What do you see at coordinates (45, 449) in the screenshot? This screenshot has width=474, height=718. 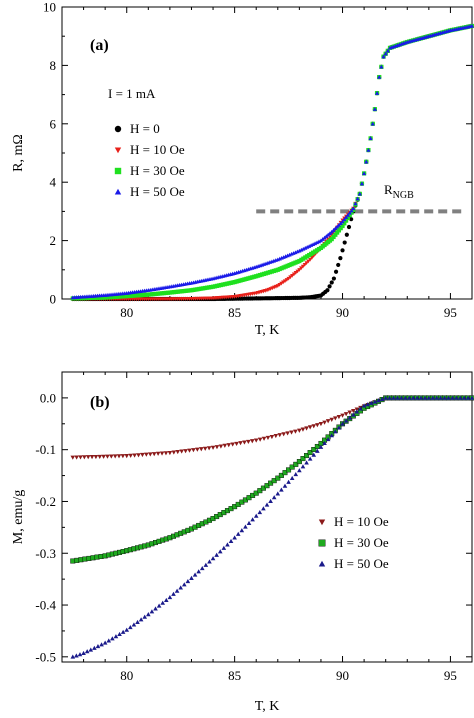 I see `b-y-tick-label: -0.1` at bounding box center [45, 449].